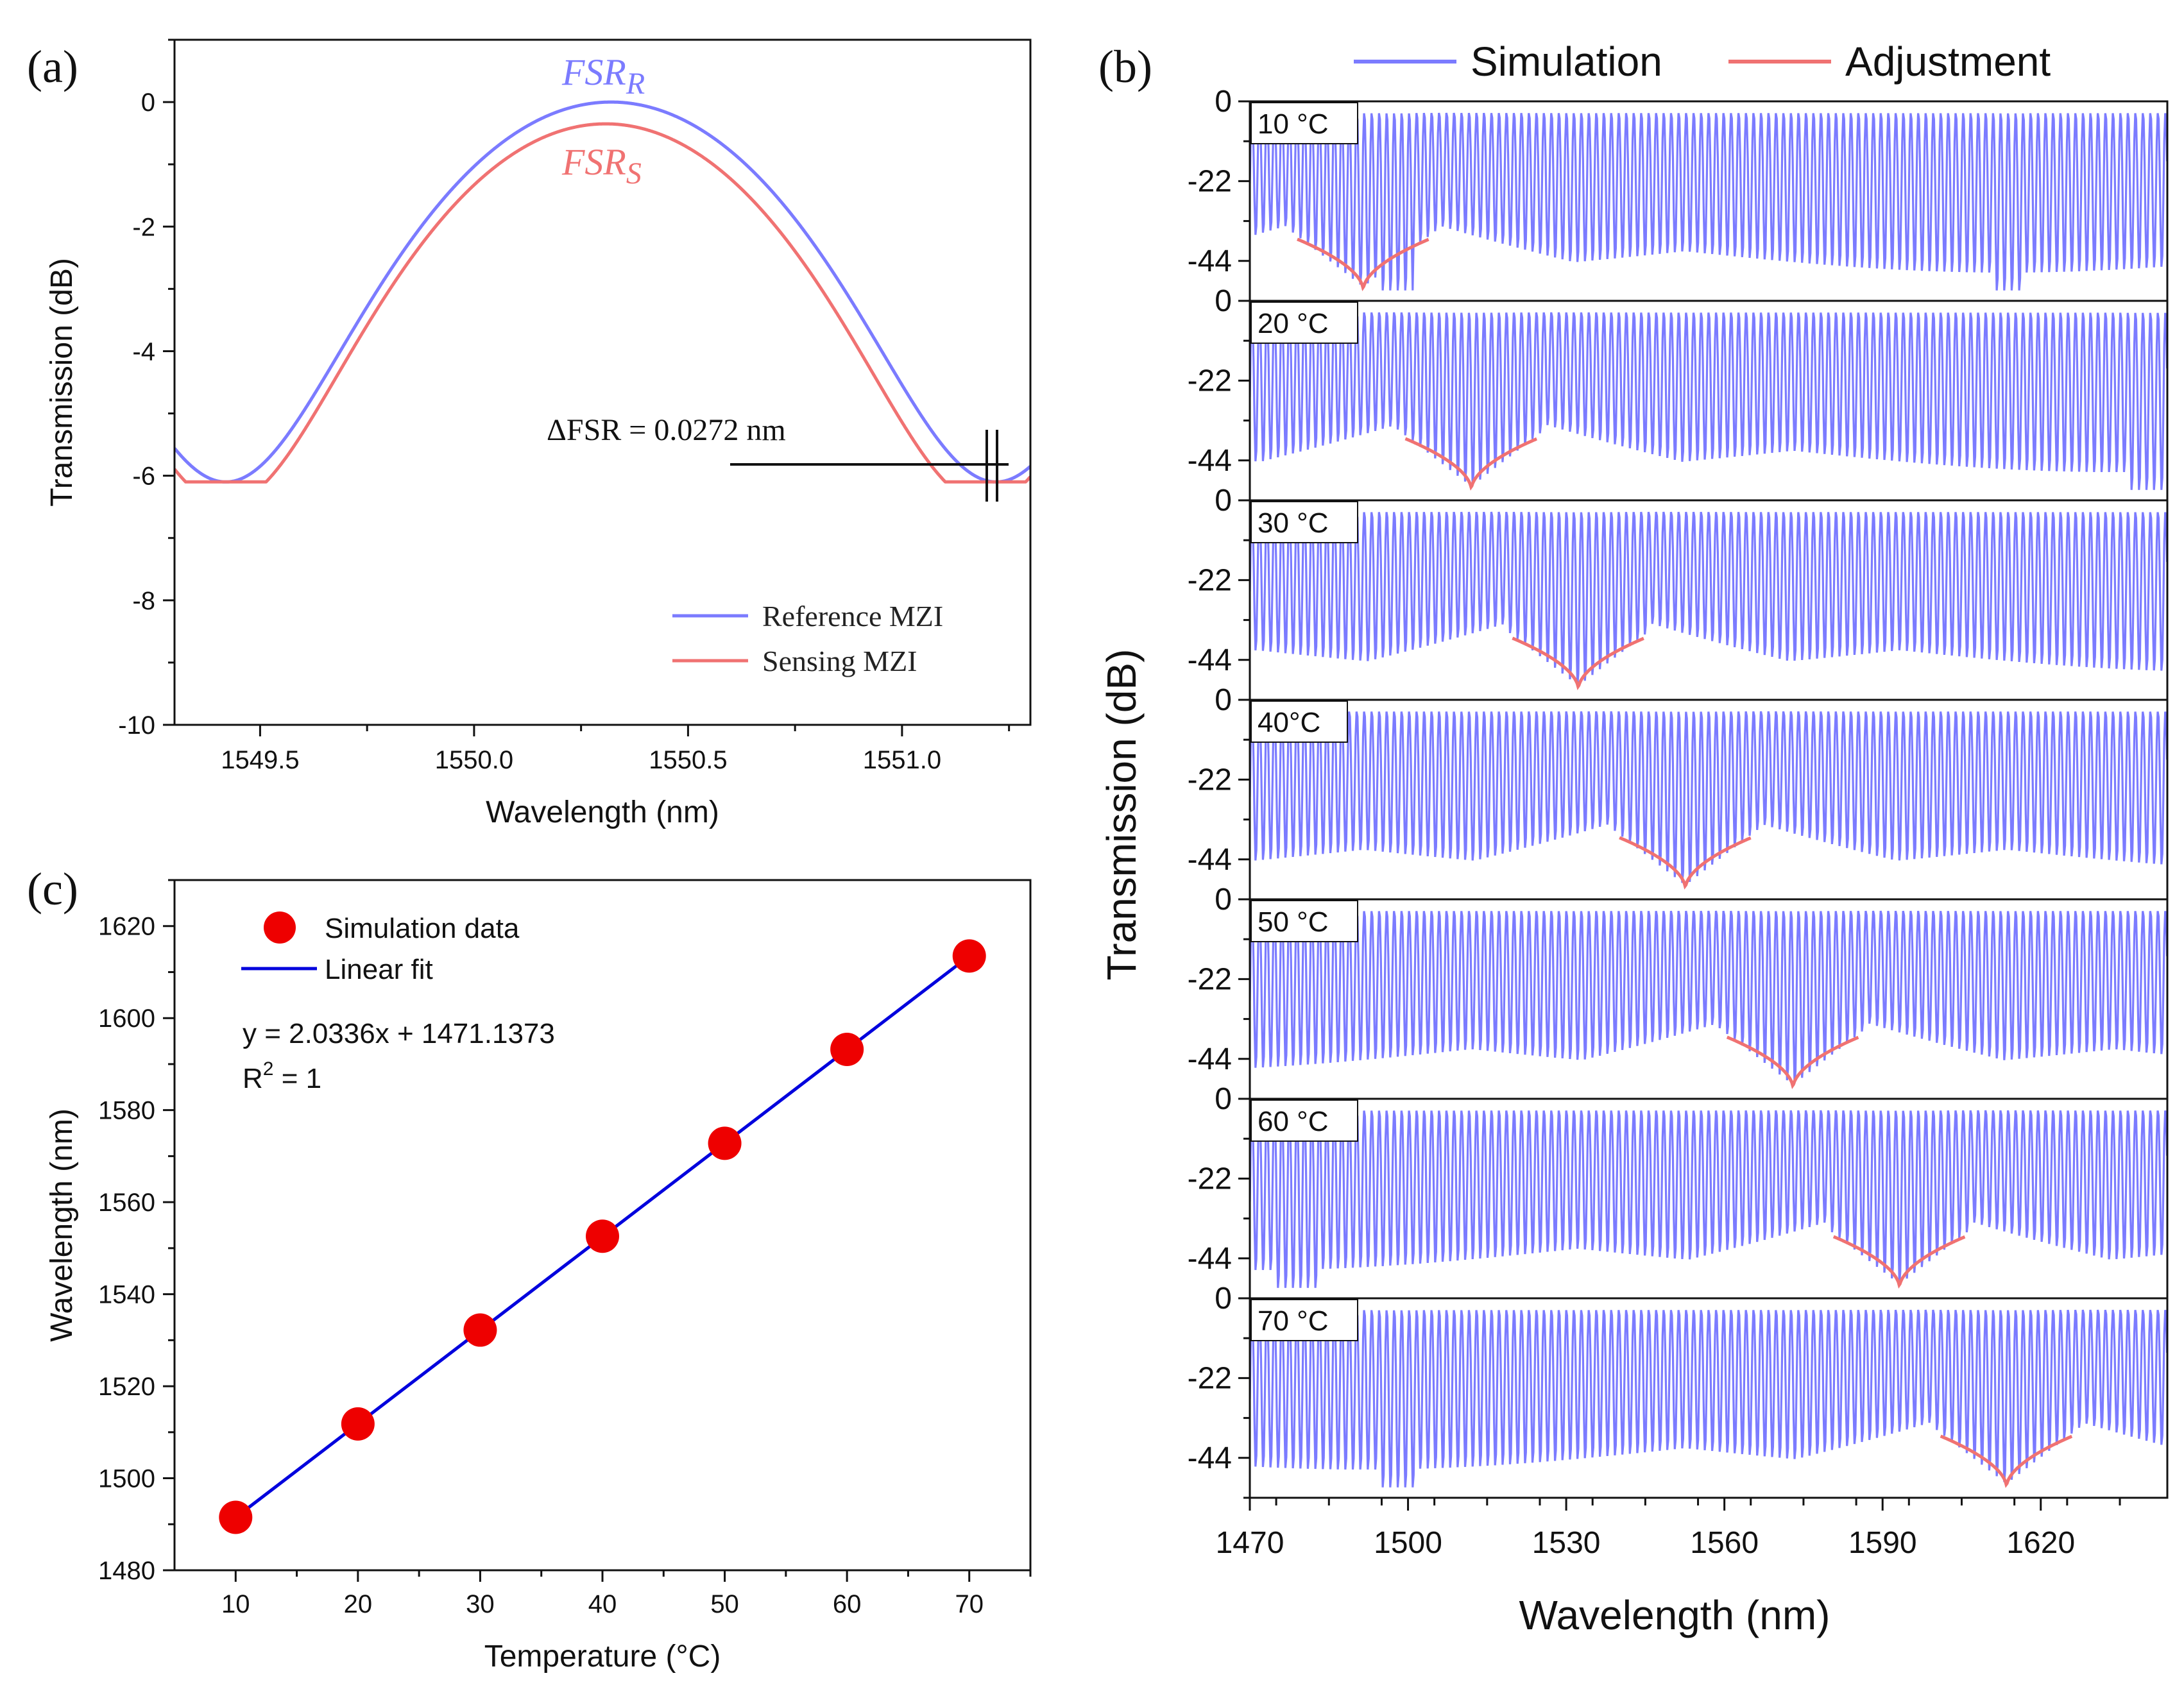 Image resolution: width=2184 pixels, height=1687 pixels. What do you see at coordinates (1566, 1543) in the screenshot?
I see `b-xtick-label: 1530` at bounding box center [1566, 1543].